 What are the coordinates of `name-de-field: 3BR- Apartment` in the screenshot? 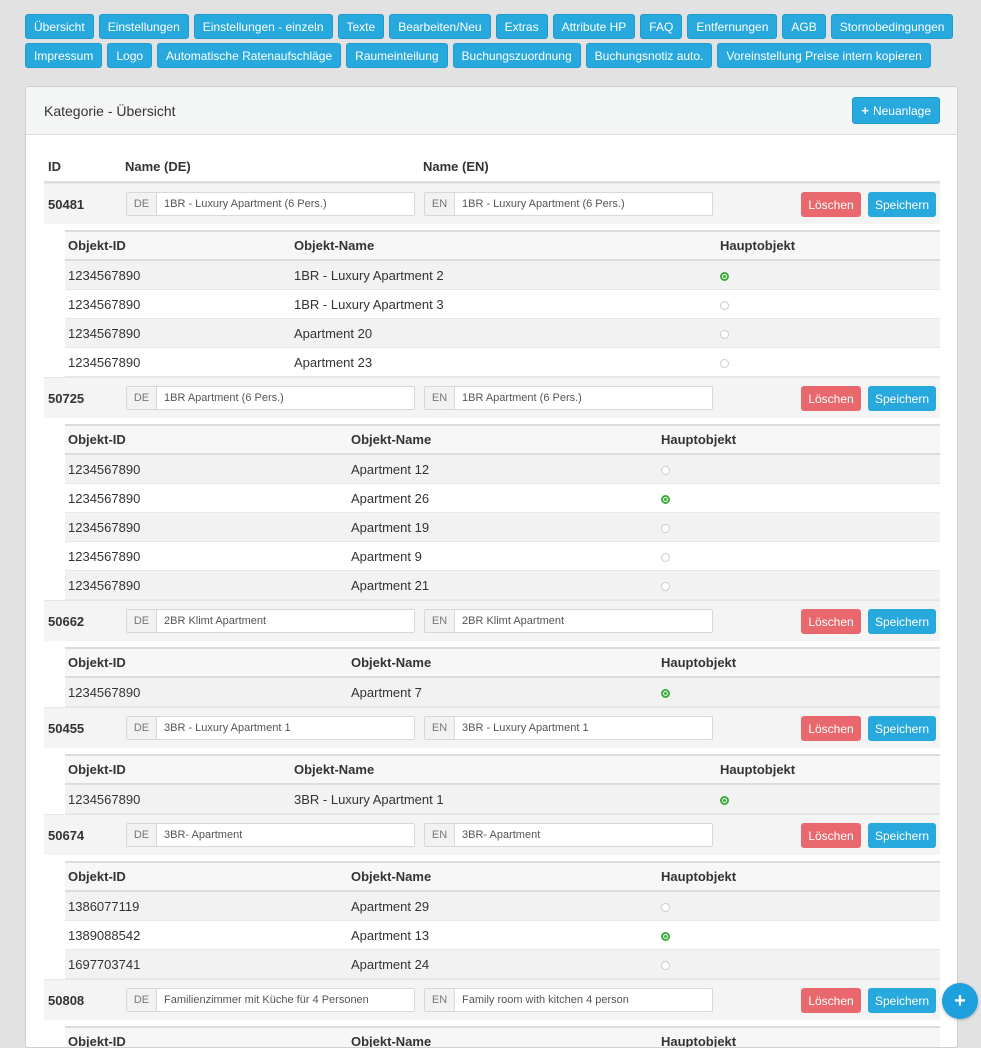 It's located at (203, 835).